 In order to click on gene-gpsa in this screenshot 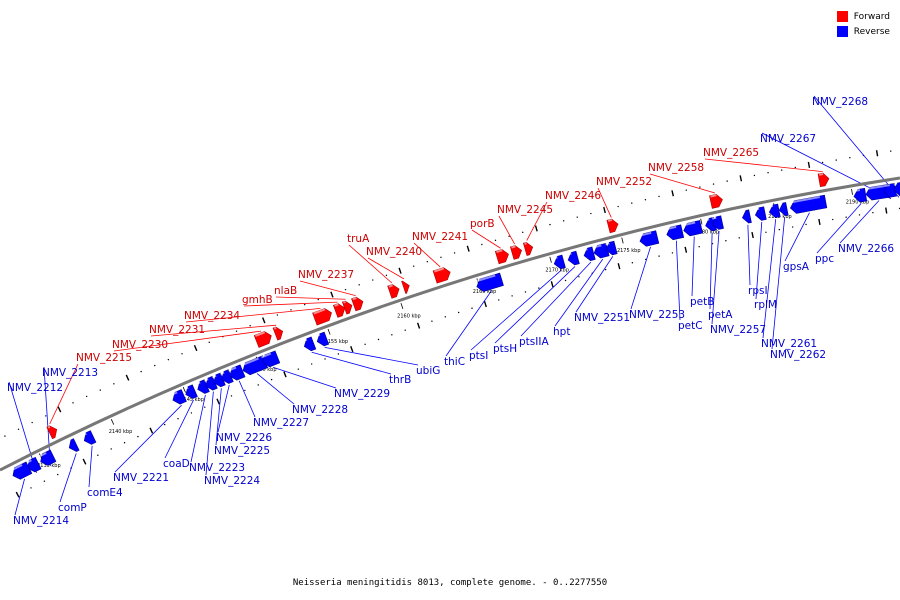, I will do `click(808, 204)`.